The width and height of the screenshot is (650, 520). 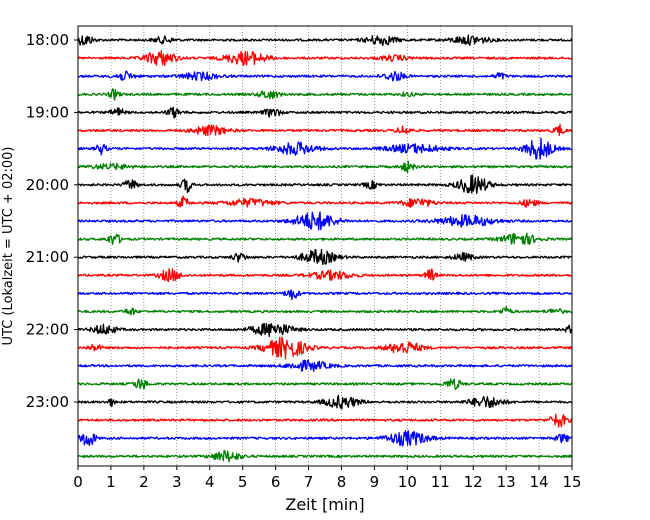 What do you see at coordinates (473, 482) in the screenshot?
I see `x-tick-label: 12` at bounding box center [473, 482].